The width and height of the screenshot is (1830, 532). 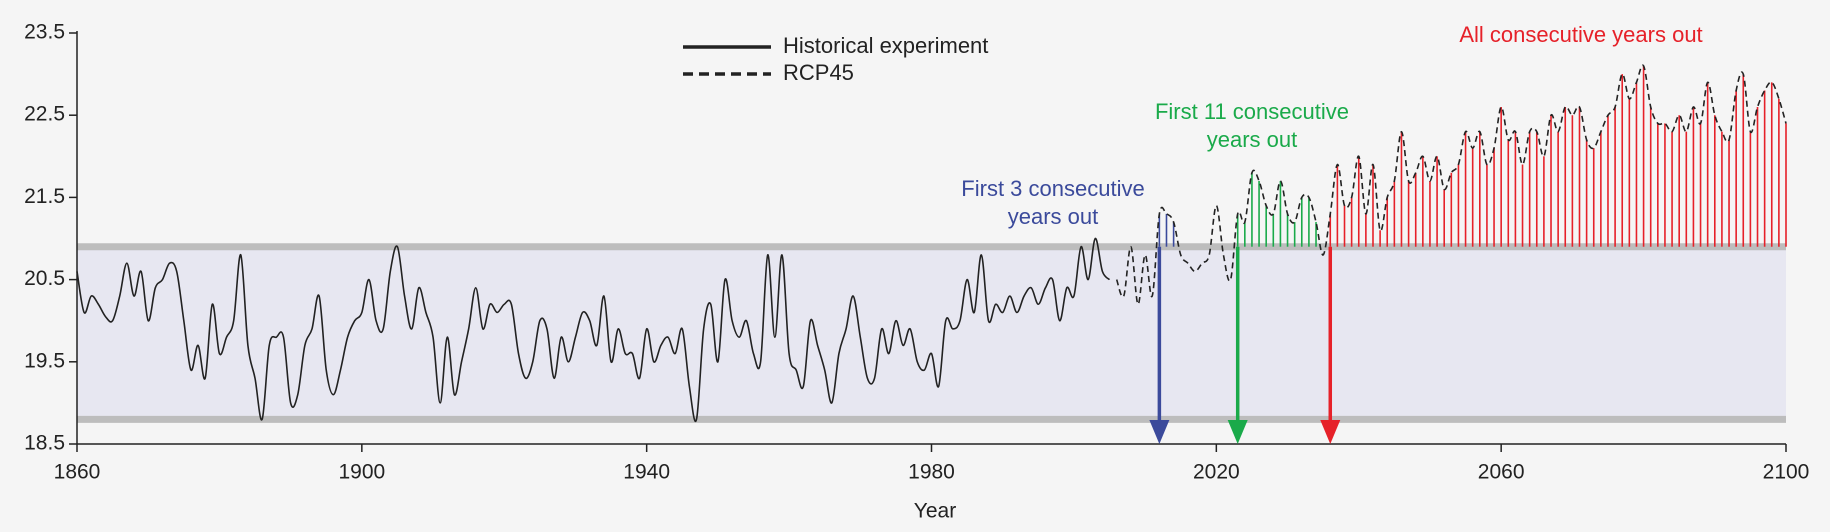 What do you see at coordinates (44, 114) in the screenshot?
I see `y-tick-label: 22.5` at bounding box center [44, 114].